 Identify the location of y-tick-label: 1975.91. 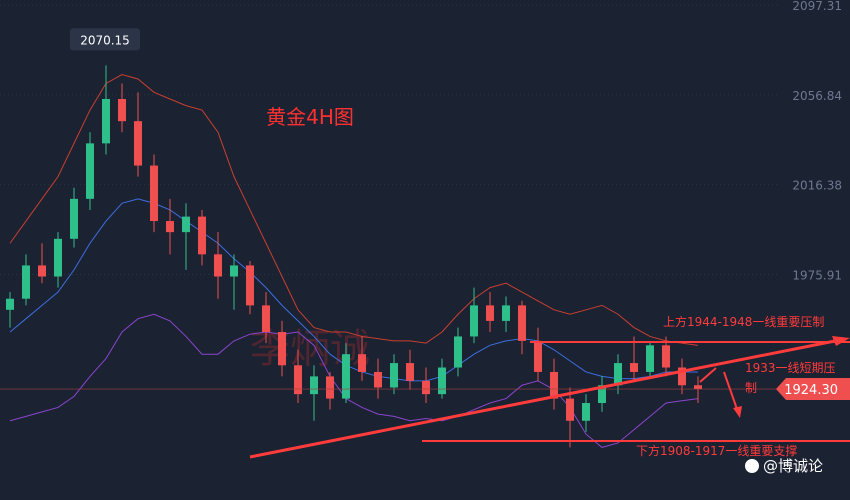
(817, 276).